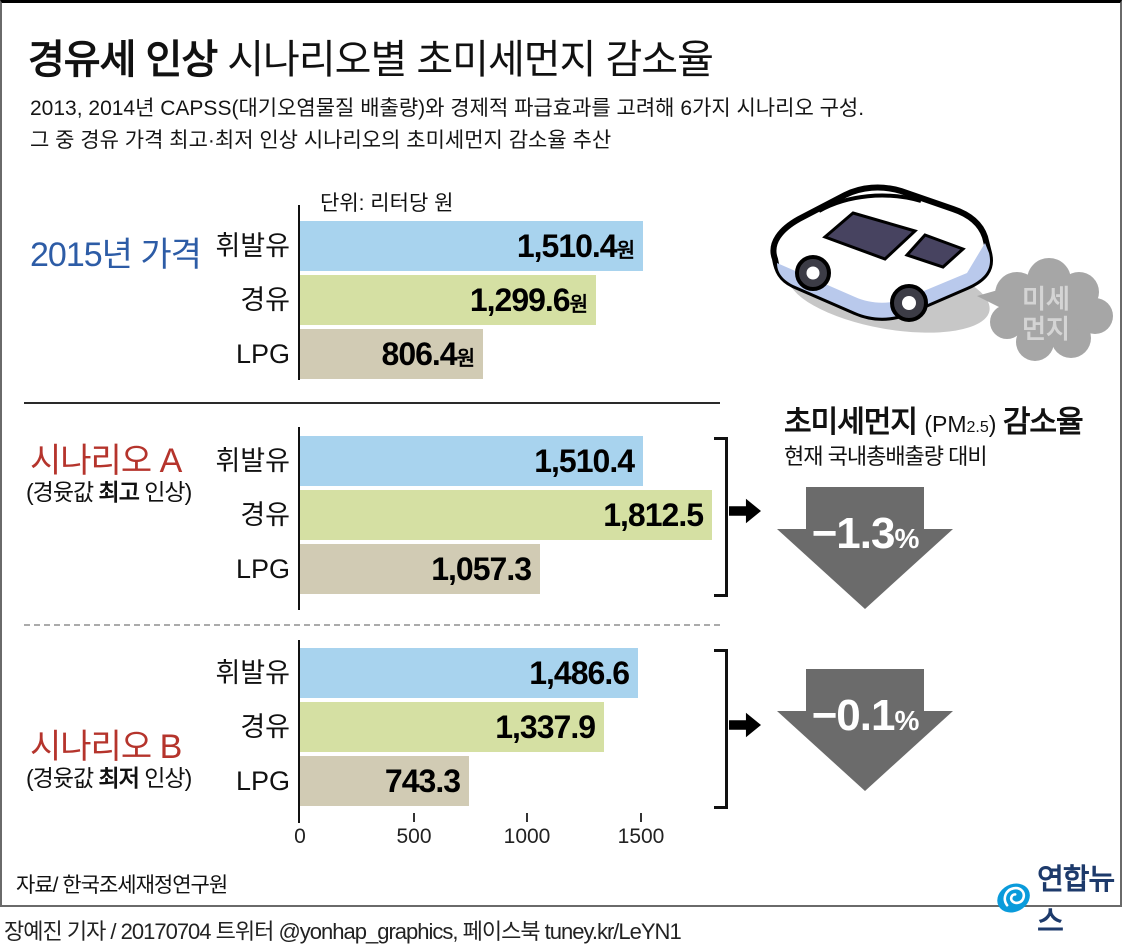 This screenshot has width=1123, height=951. What do you see at coordinates (865, 715) in the screenshot?
I see `result-value-b: −0.1%` at bounding box center [865, 715].